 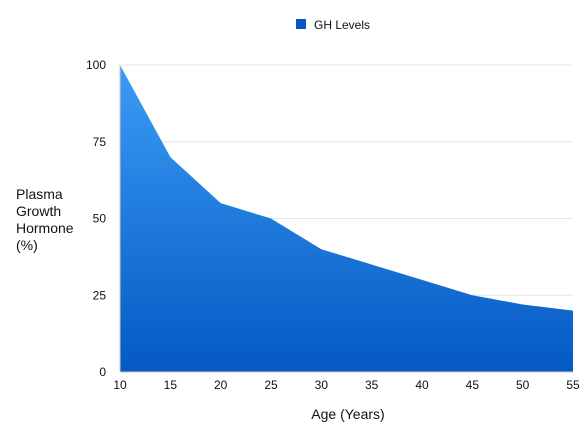 What do you see at coordinates (45, 228) in the screenshot?
I see `y-axis-label-line-3: Hormone` at bounding box center [45, 228].